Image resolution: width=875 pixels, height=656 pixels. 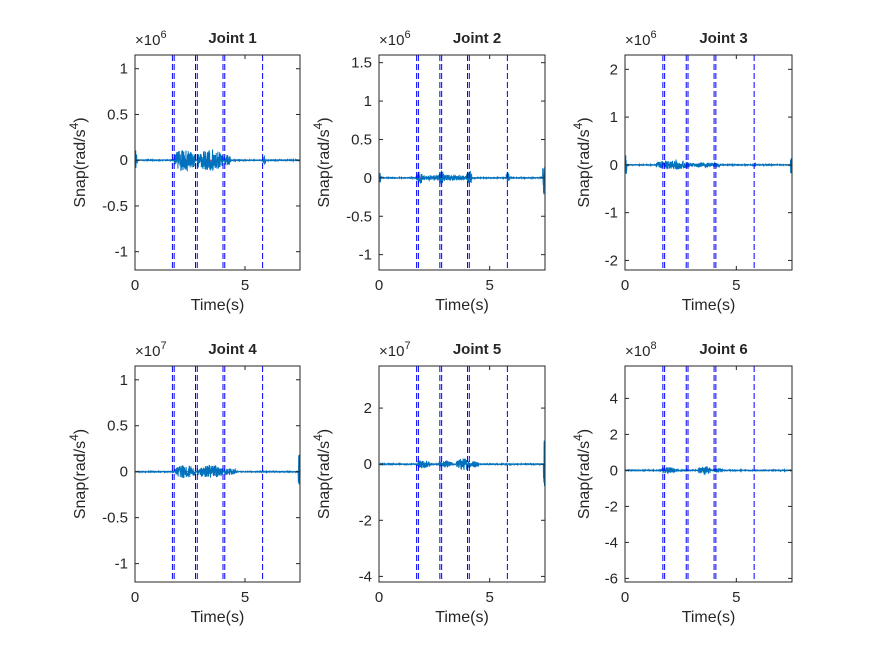 What do you see at coordinates (614, 398) in the screenshot?
I see `y-tick-label: 4` at bounding box center [614, 398].